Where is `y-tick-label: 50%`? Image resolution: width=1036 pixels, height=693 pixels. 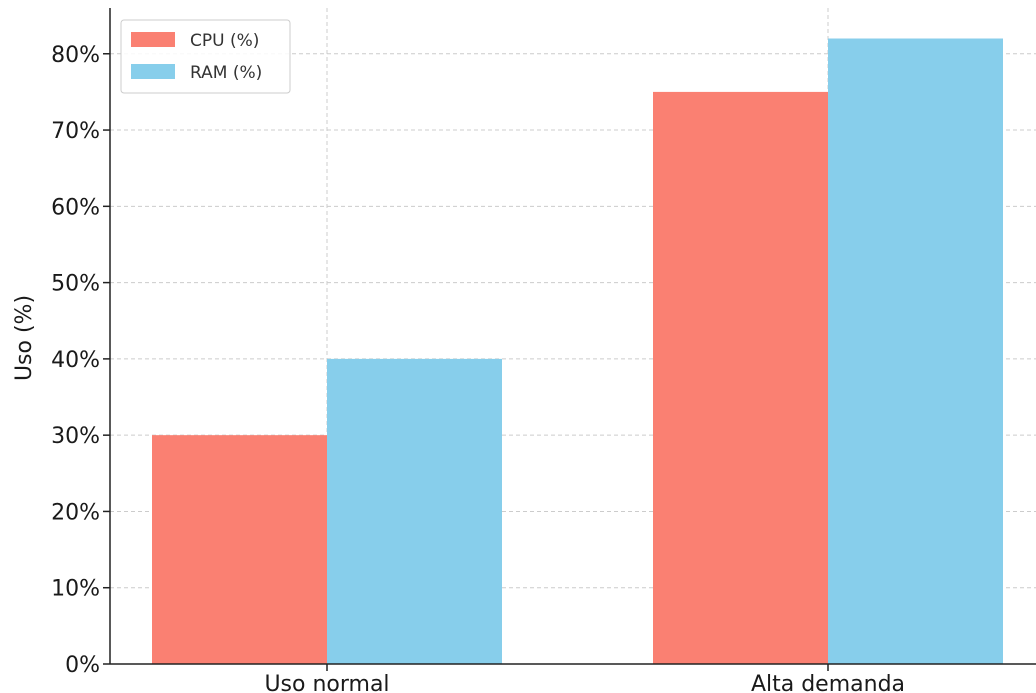
y-tick-label: 50% is located at coordinates (75, 284).